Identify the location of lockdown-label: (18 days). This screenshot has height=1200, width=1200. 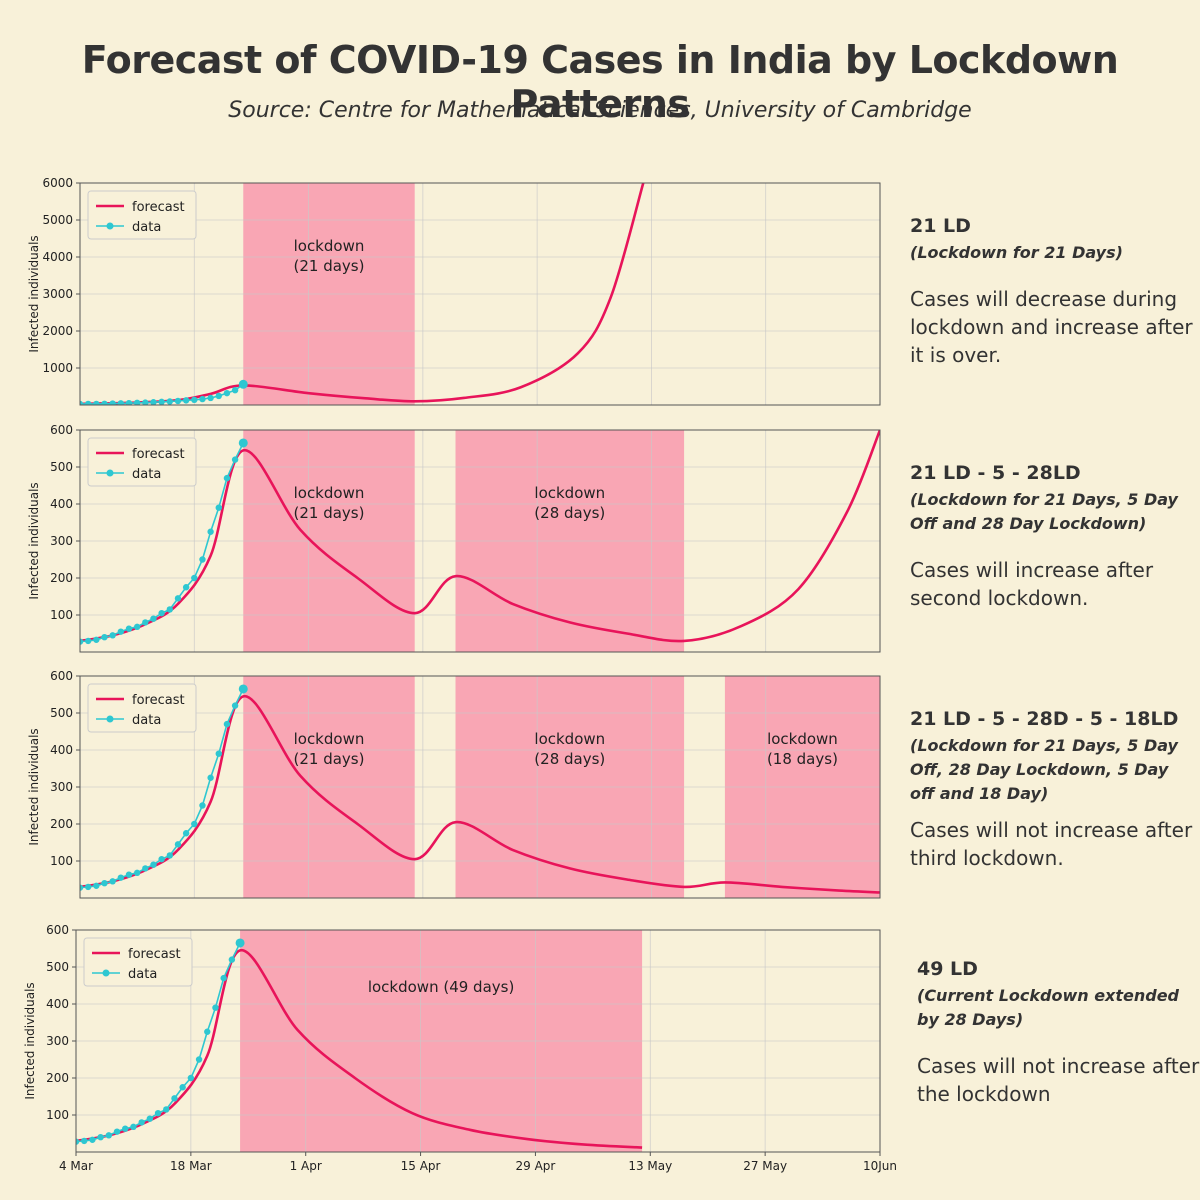
(802, 759).